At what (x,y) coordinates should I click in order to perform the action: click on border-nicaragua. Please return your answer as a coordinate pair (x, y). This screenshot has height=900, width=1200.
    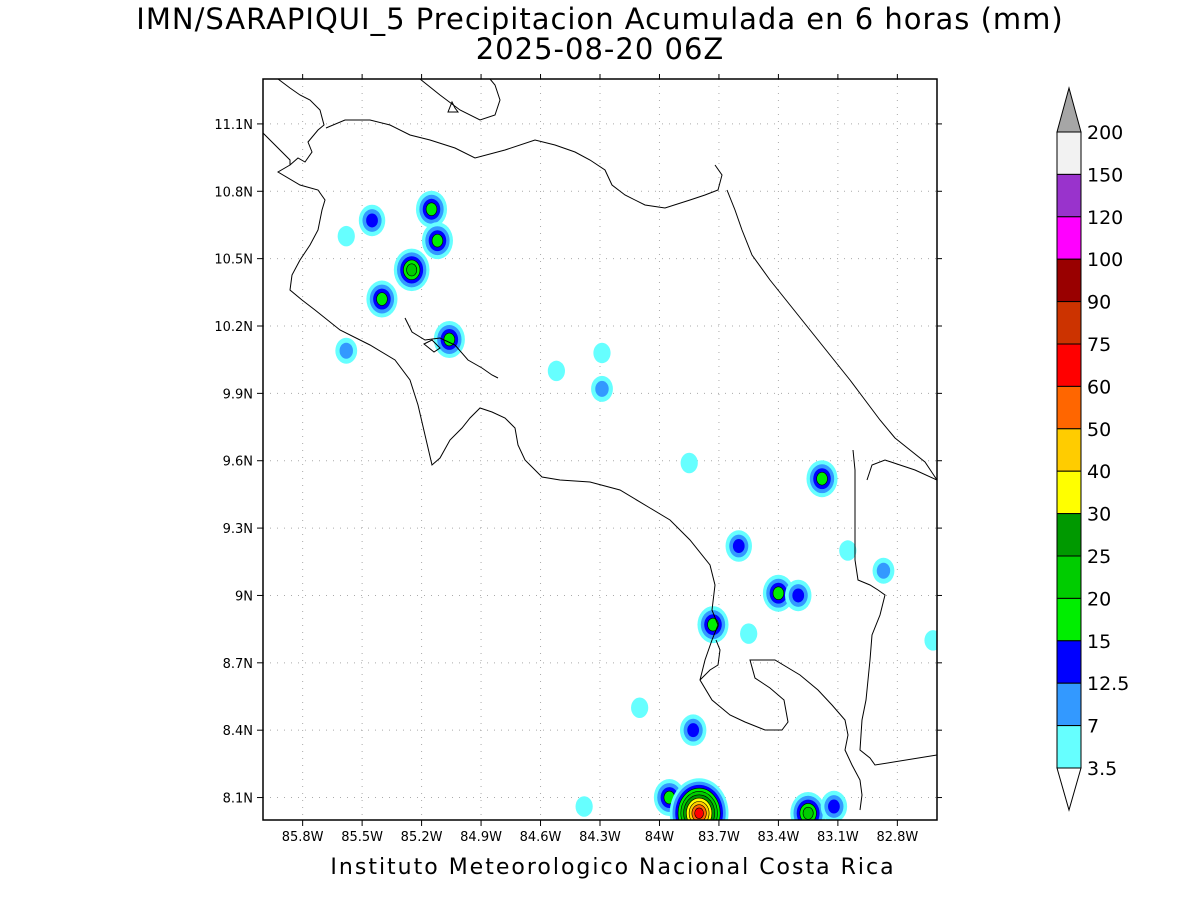
    Looking at the image, I should click on (301, 122).